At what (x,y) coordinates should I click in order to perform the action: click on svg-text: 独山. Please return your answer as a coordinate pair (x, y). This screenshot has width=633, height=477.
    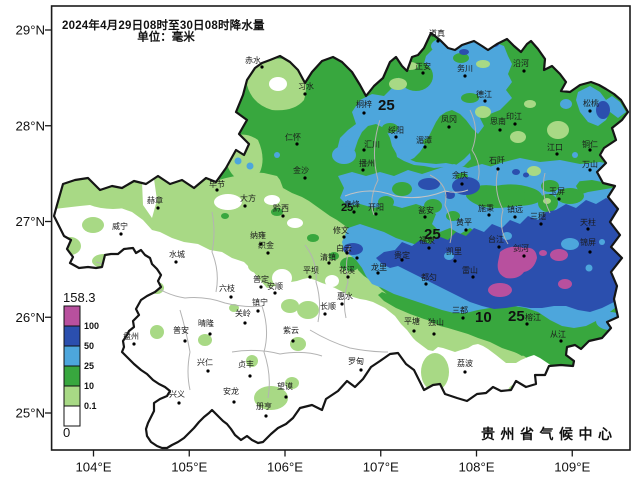
    Looking at the image, I should click on (436, 322).